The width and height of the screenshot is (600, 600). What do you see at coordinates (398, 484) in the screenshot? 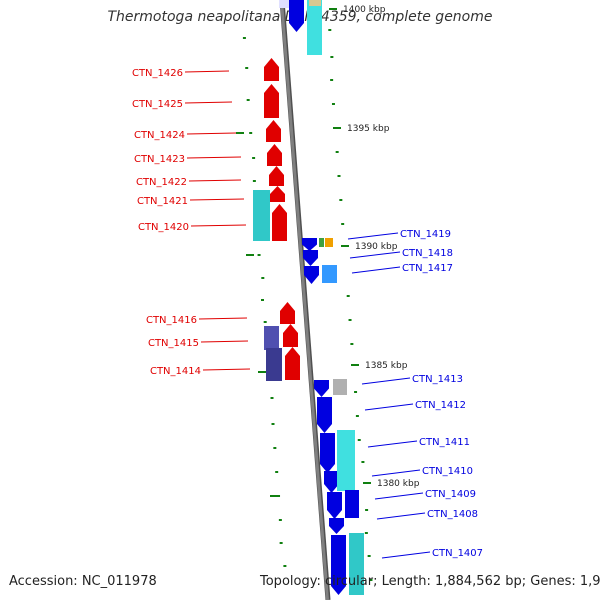
I see `scale-label: 1380 kbp` at bounding box center [398, 484].